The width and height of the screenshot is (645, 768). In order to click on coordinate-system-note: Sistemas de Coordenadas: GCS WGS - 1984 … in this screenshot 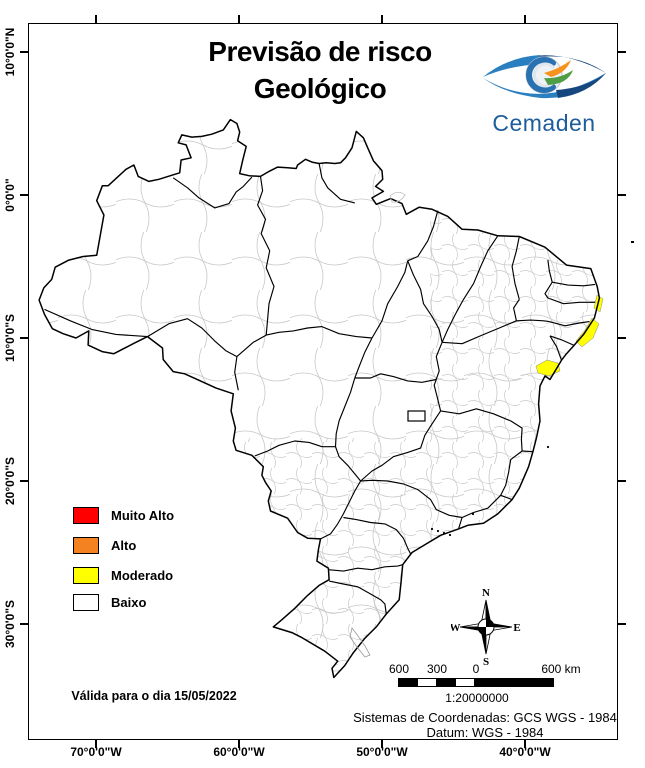, I will do `click(485, 725)`.